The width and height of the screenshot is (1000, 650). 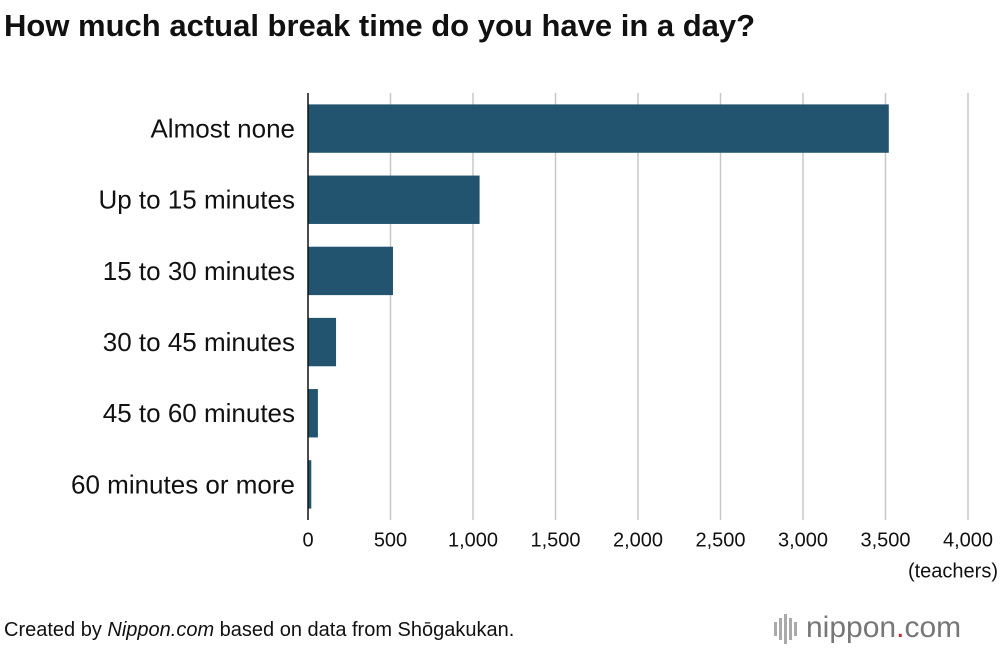 I want to click on source-text: Nippon.com, so click(x=160, y=630).